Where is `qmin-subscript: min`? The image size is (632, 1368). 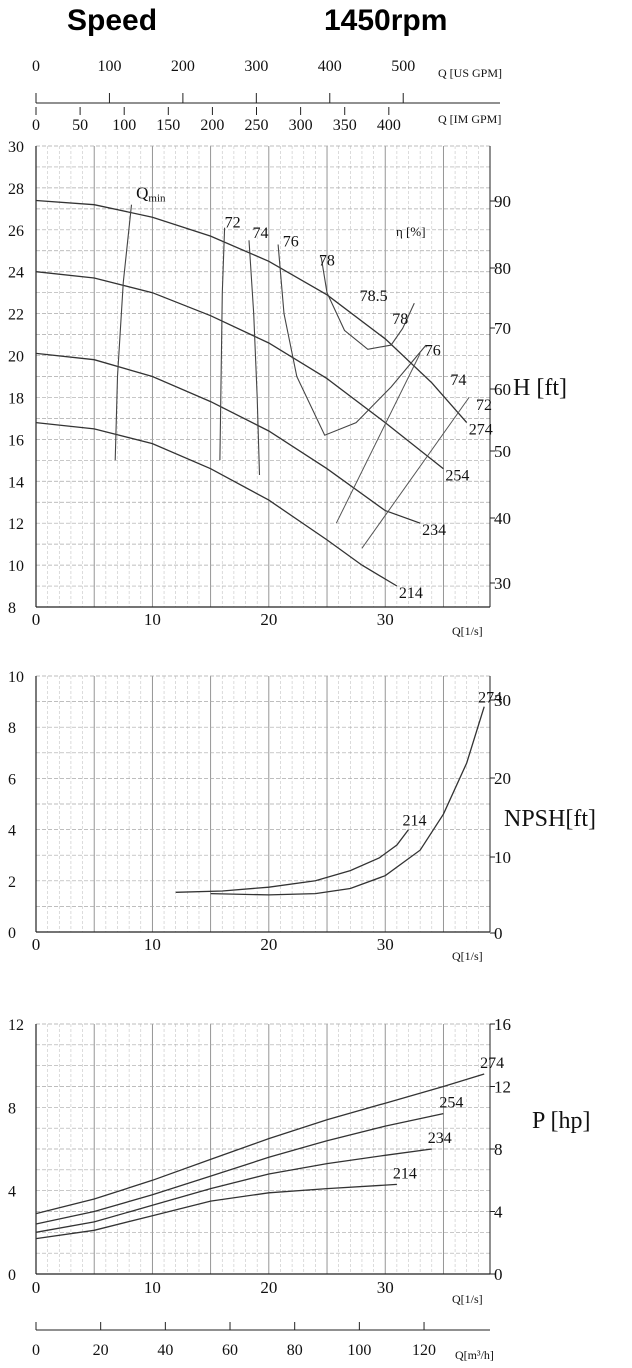
qmin-subscript: min is located at coordinates (157, 198).